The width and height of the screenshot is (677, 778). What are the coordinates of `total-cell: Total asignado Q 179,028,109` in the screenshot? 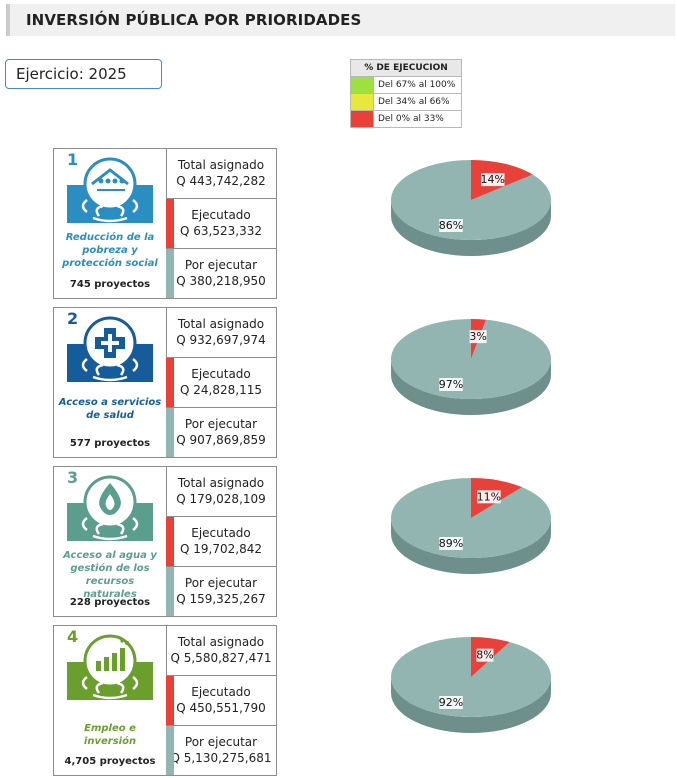 It's located at (221, 492).